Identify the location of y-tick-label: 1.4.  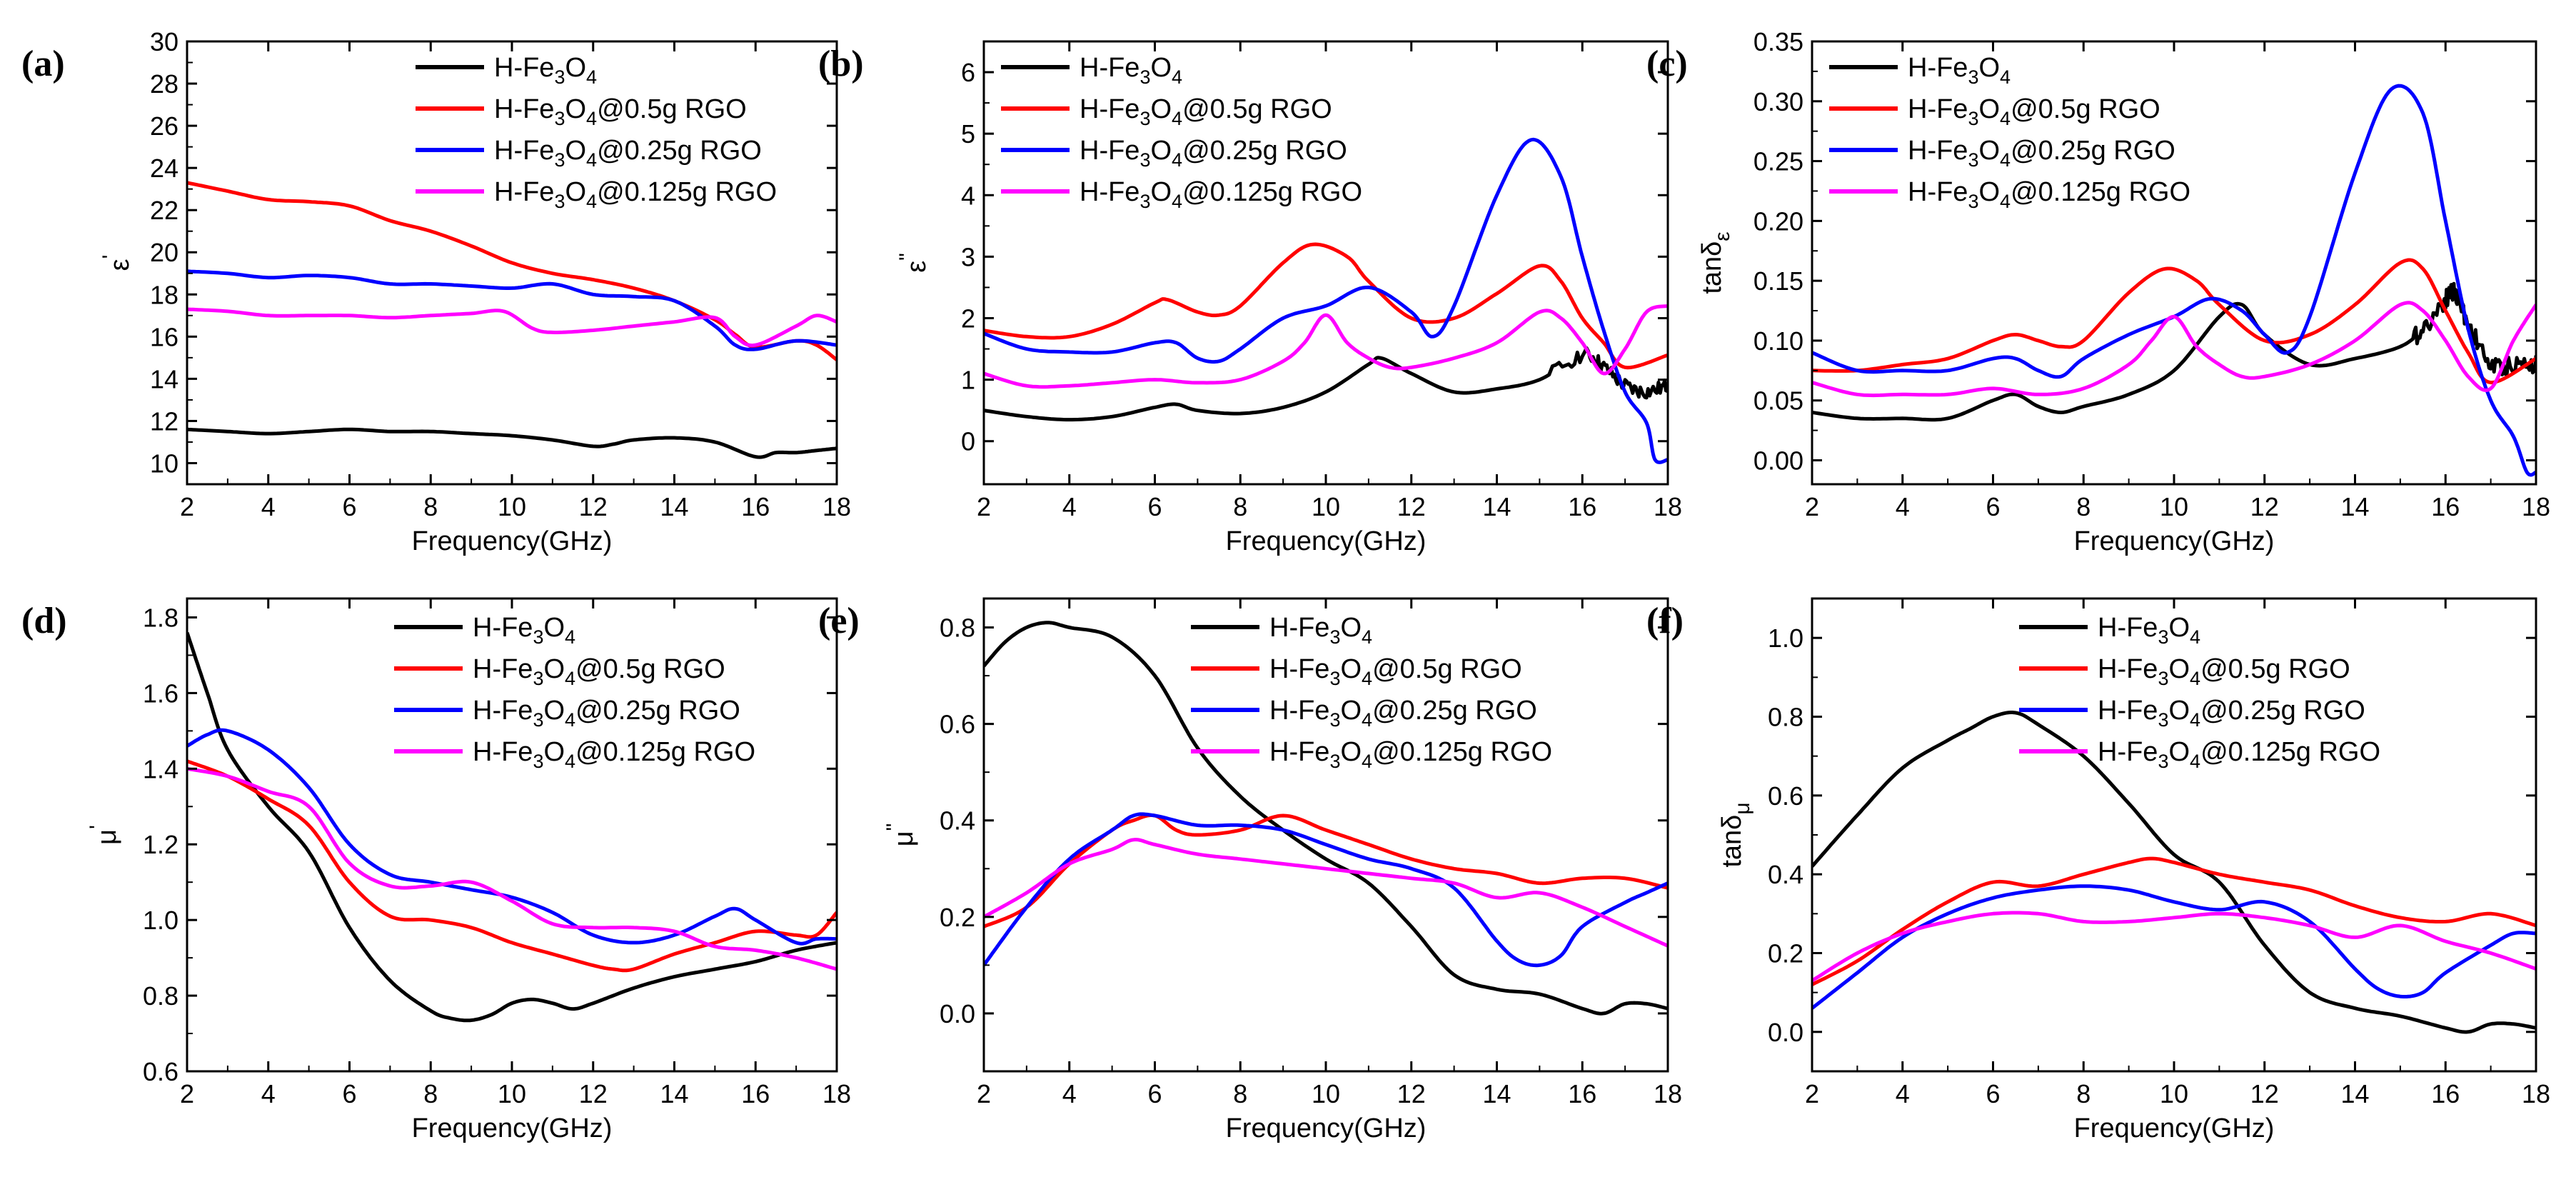
(160, 768).